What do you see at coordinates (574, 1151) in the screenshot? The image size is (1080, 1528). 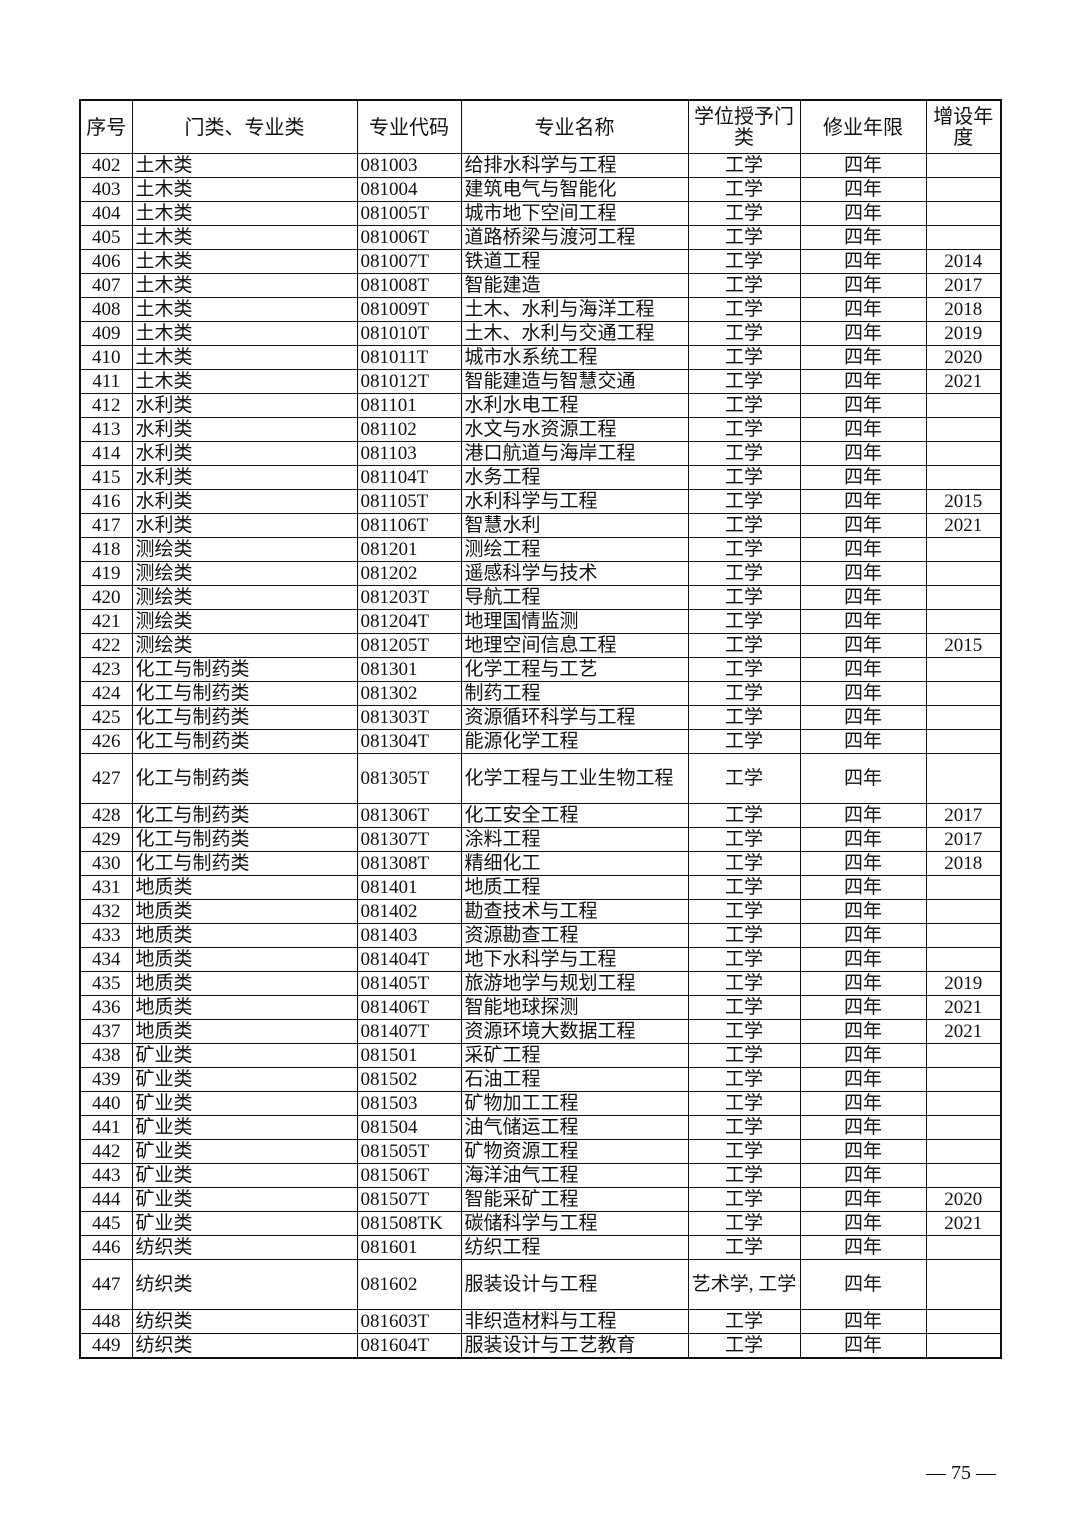 I see `cell-major-name: 矿物资源工程` at bounding box center [574, 1151].